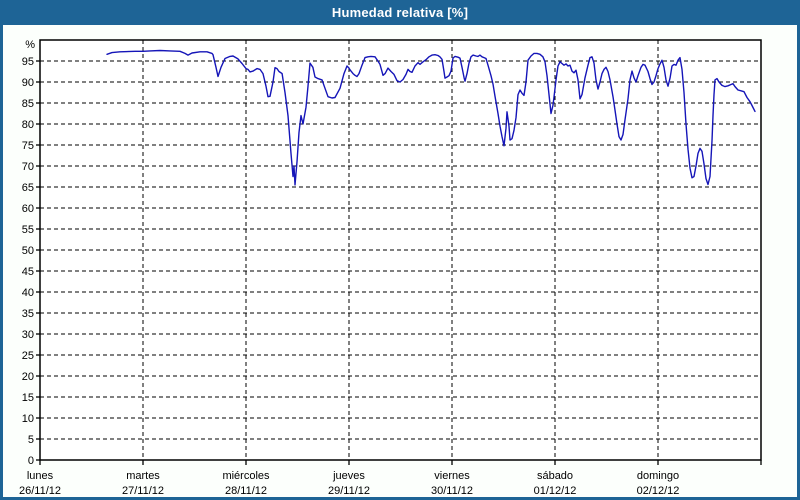 This screenshot has width=800, height=500. What do you see at coordinates (658, 476) in the screenshot?
I see `x-day-label: domingo` at bounding box center [658, 476].